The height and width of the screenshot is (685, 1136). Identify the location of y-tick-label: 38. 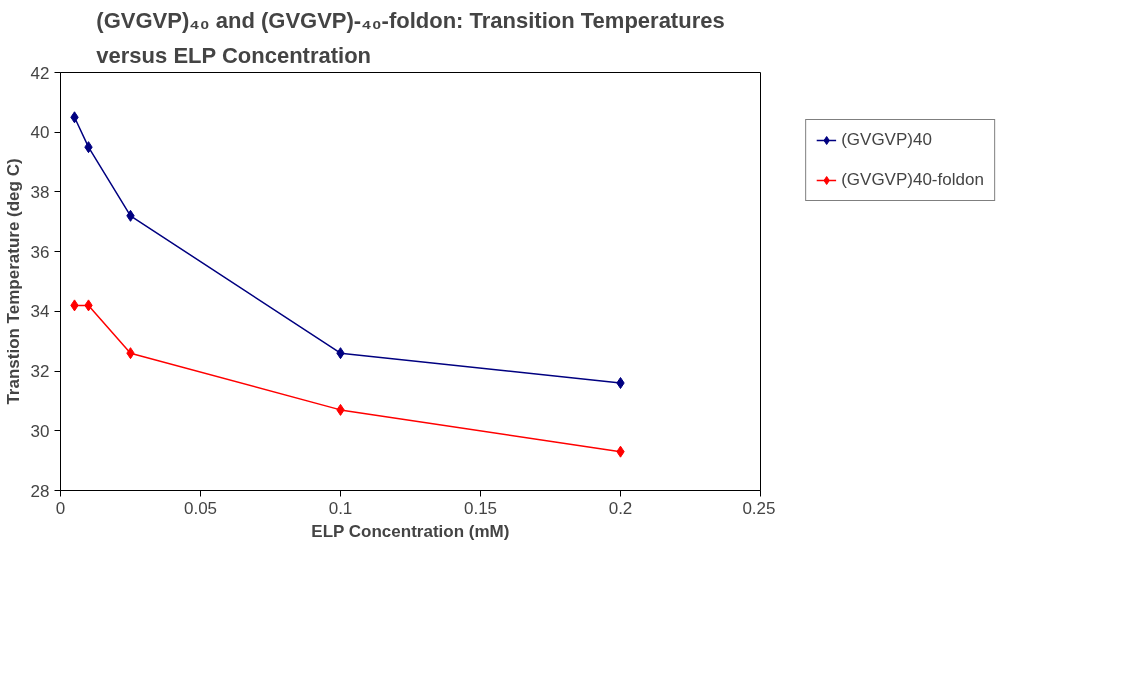
(40, 192).